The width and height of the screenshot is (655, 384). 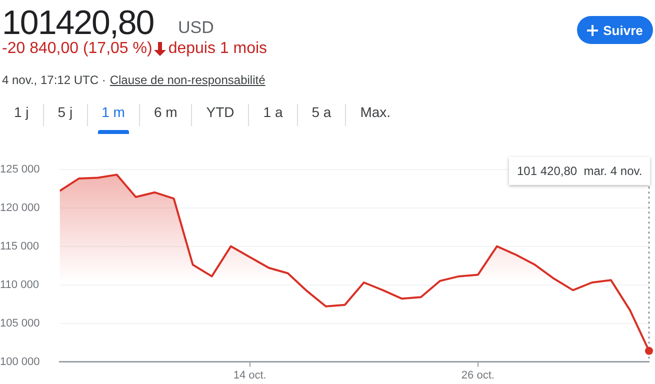 What do you see at coordinates (375, 113) in the screenshot?
I see `text: Max.` at bounding box center [375, 113].